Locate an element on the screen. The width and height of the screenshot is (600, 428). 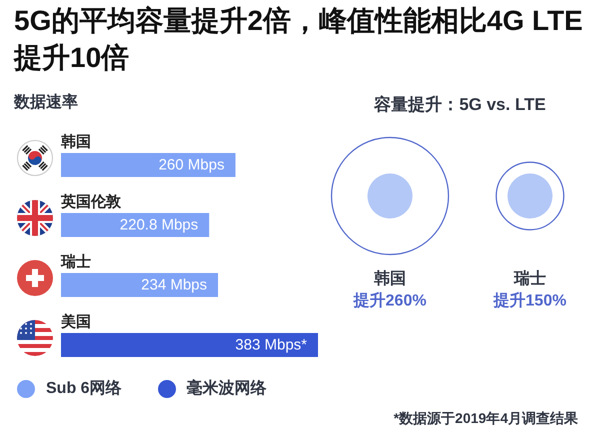
text: *数据源于2019年4月调查结果 is located at coordinates (486, 418).